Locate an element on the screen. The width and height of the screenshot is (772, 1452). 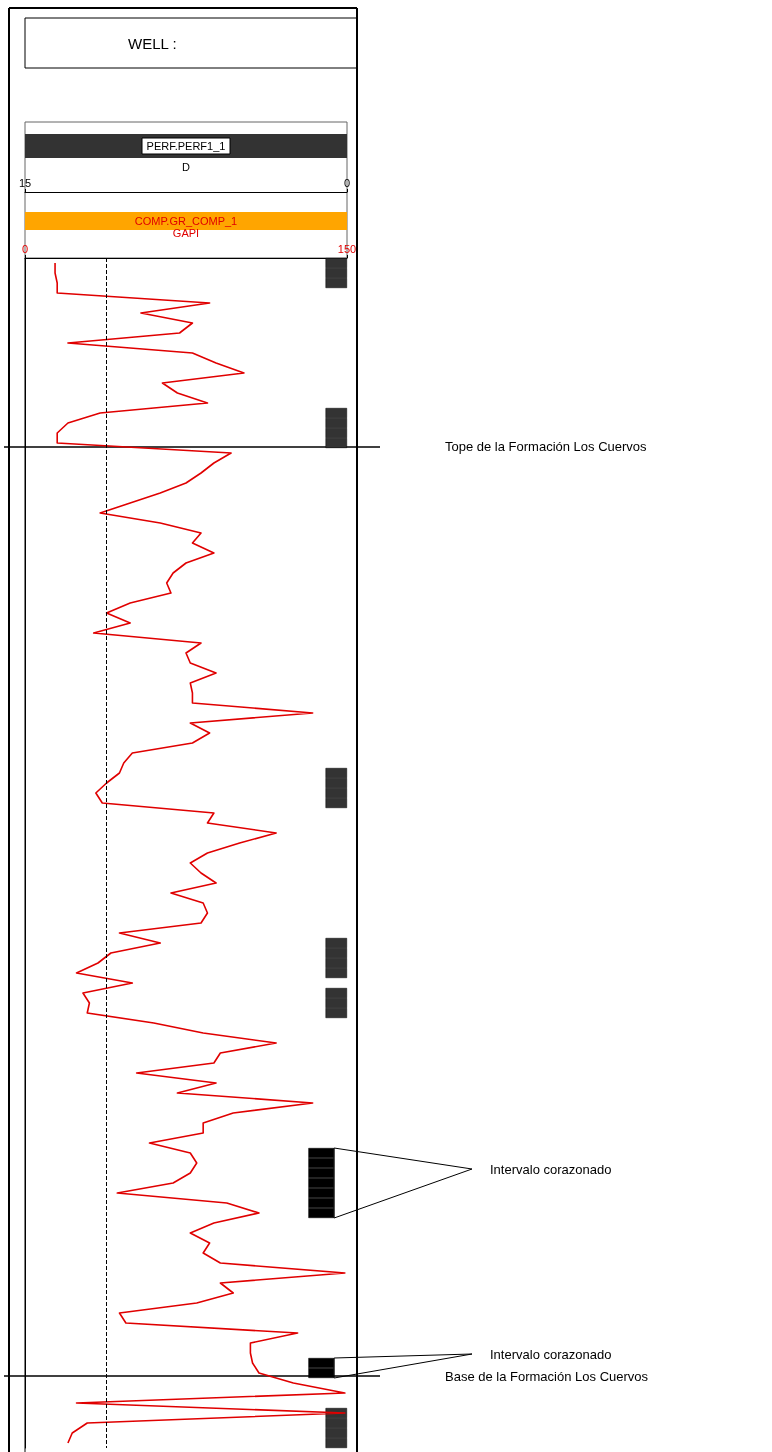
text: Base de la Formación Los Cuervos is located at coordinates (547, 1376).